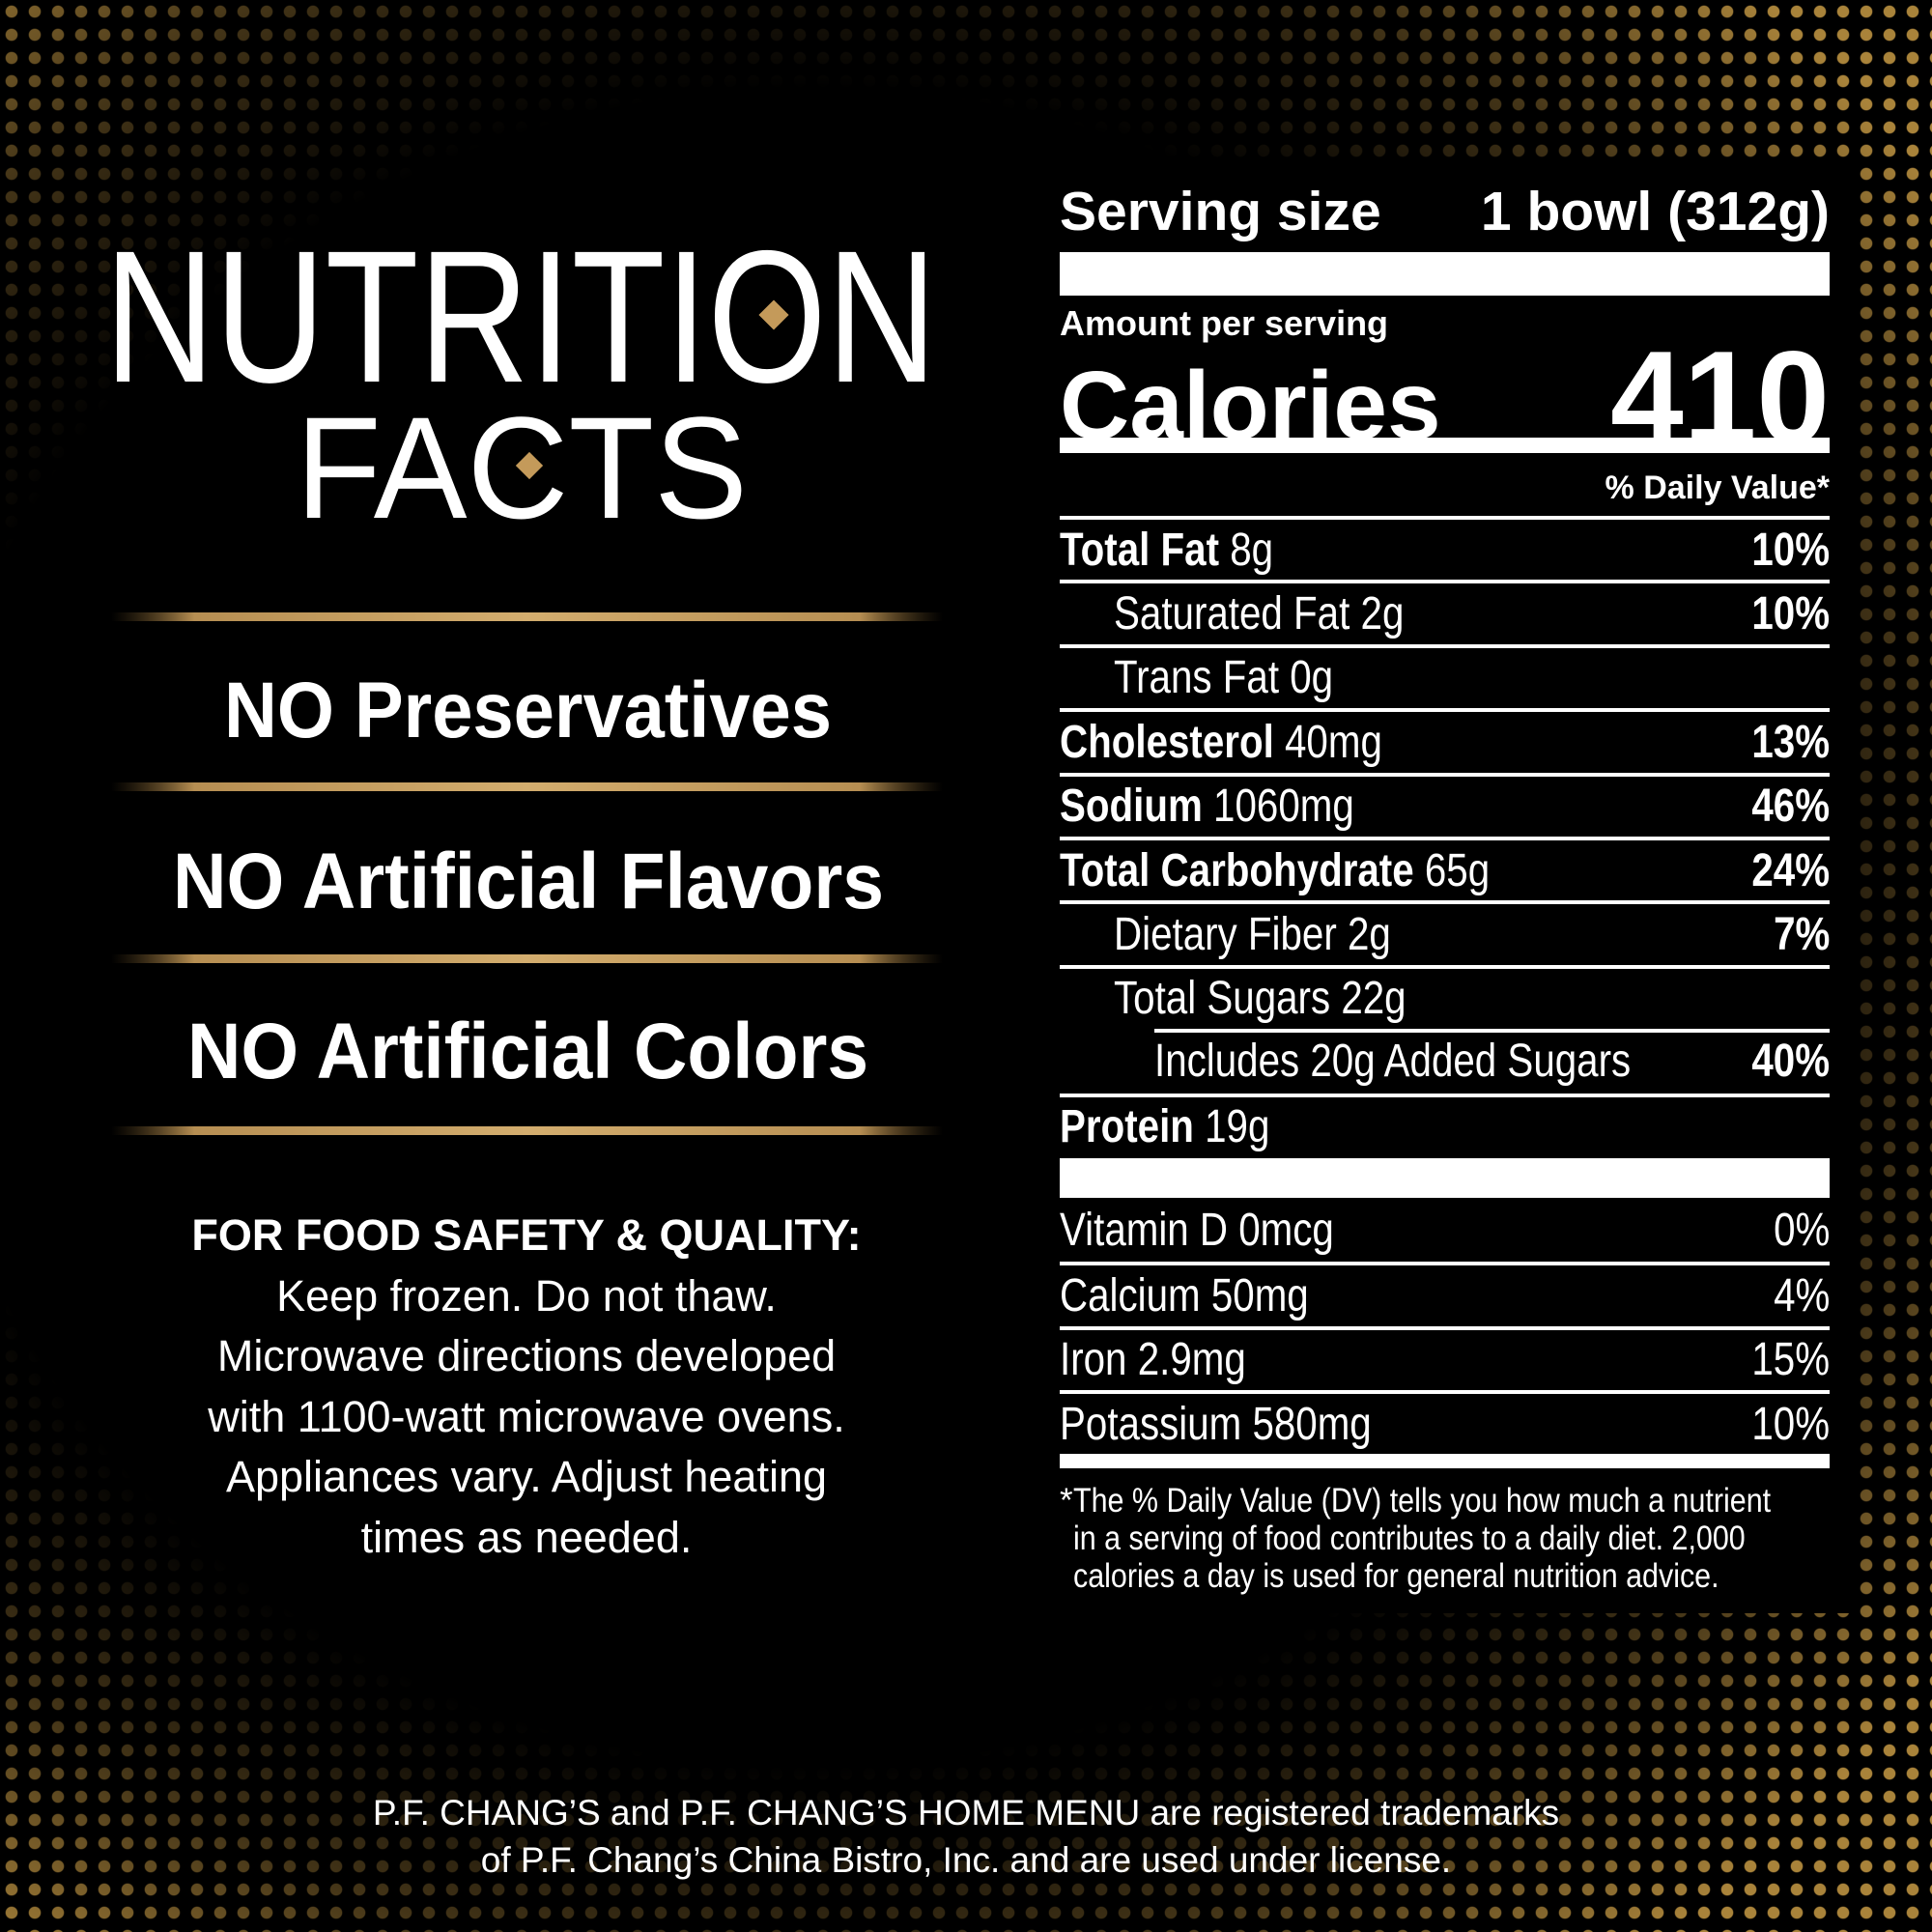 The image size is (1932, 1932). Describe the element at coordinates (1445, 675) in the screenshot. I see `nutrient-row: Trans Fat 0g` at that location.